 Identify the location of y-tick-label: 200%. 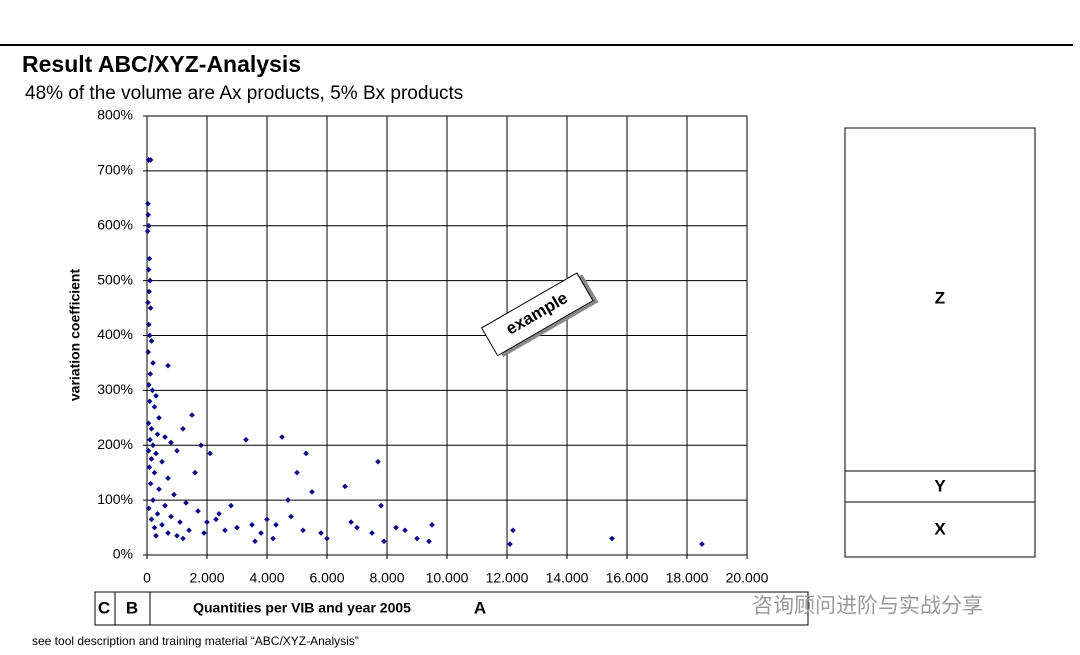
(115, 444).